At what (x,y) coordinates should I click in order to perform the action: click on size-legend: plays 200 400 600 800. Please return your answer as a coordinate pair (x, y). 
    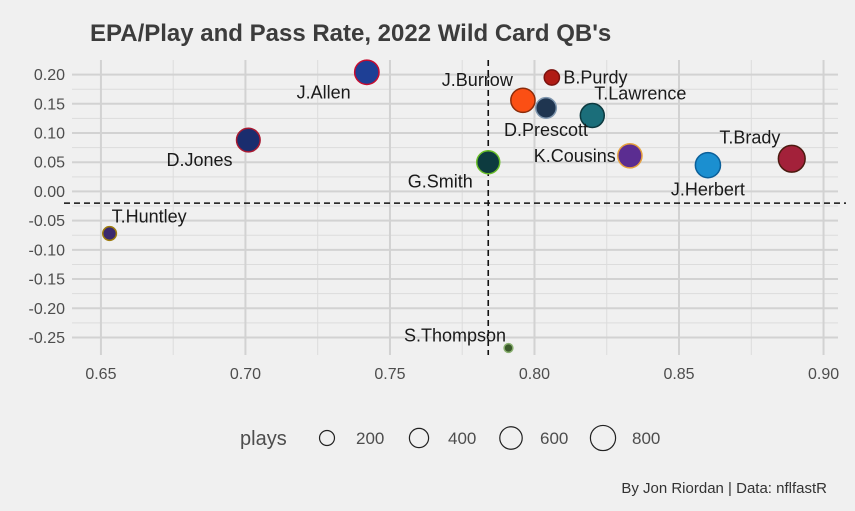
    Looking at the image, I should click on (450, 438).